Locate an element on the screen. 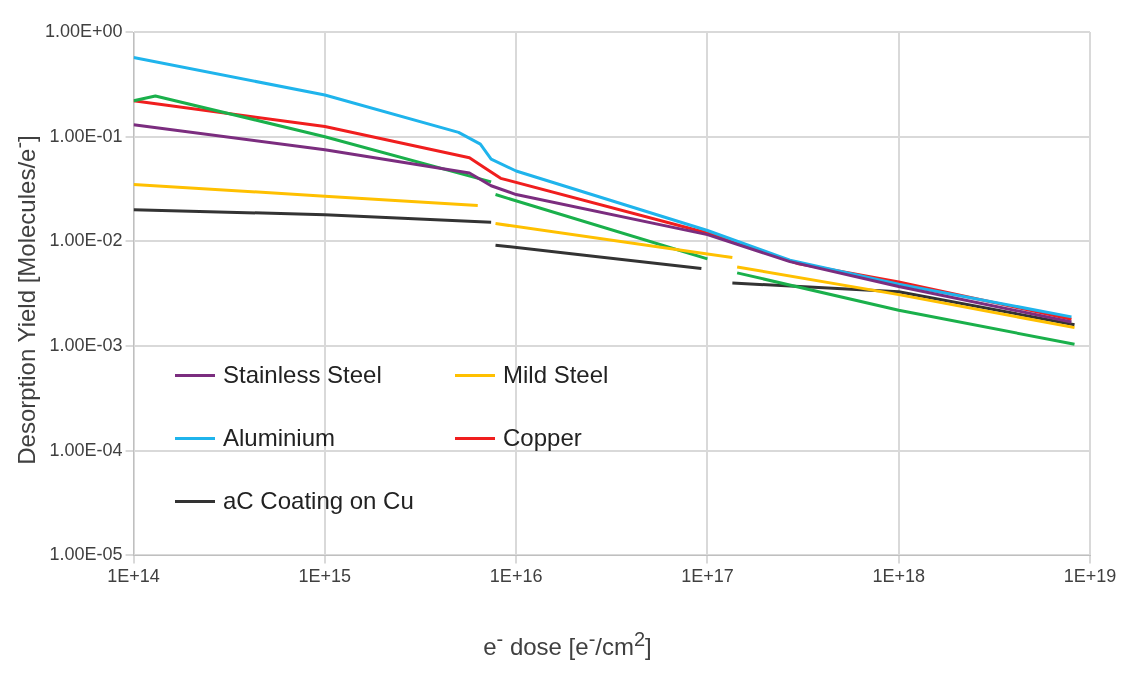 This screenshot has width=1135, height=676. legend-label: Copper is located at coordinates (542, 438).